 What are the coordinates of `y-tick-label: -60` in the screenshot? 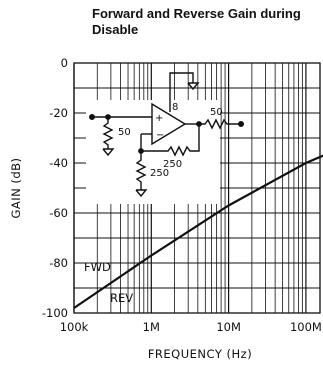 It's located at (58, 213).